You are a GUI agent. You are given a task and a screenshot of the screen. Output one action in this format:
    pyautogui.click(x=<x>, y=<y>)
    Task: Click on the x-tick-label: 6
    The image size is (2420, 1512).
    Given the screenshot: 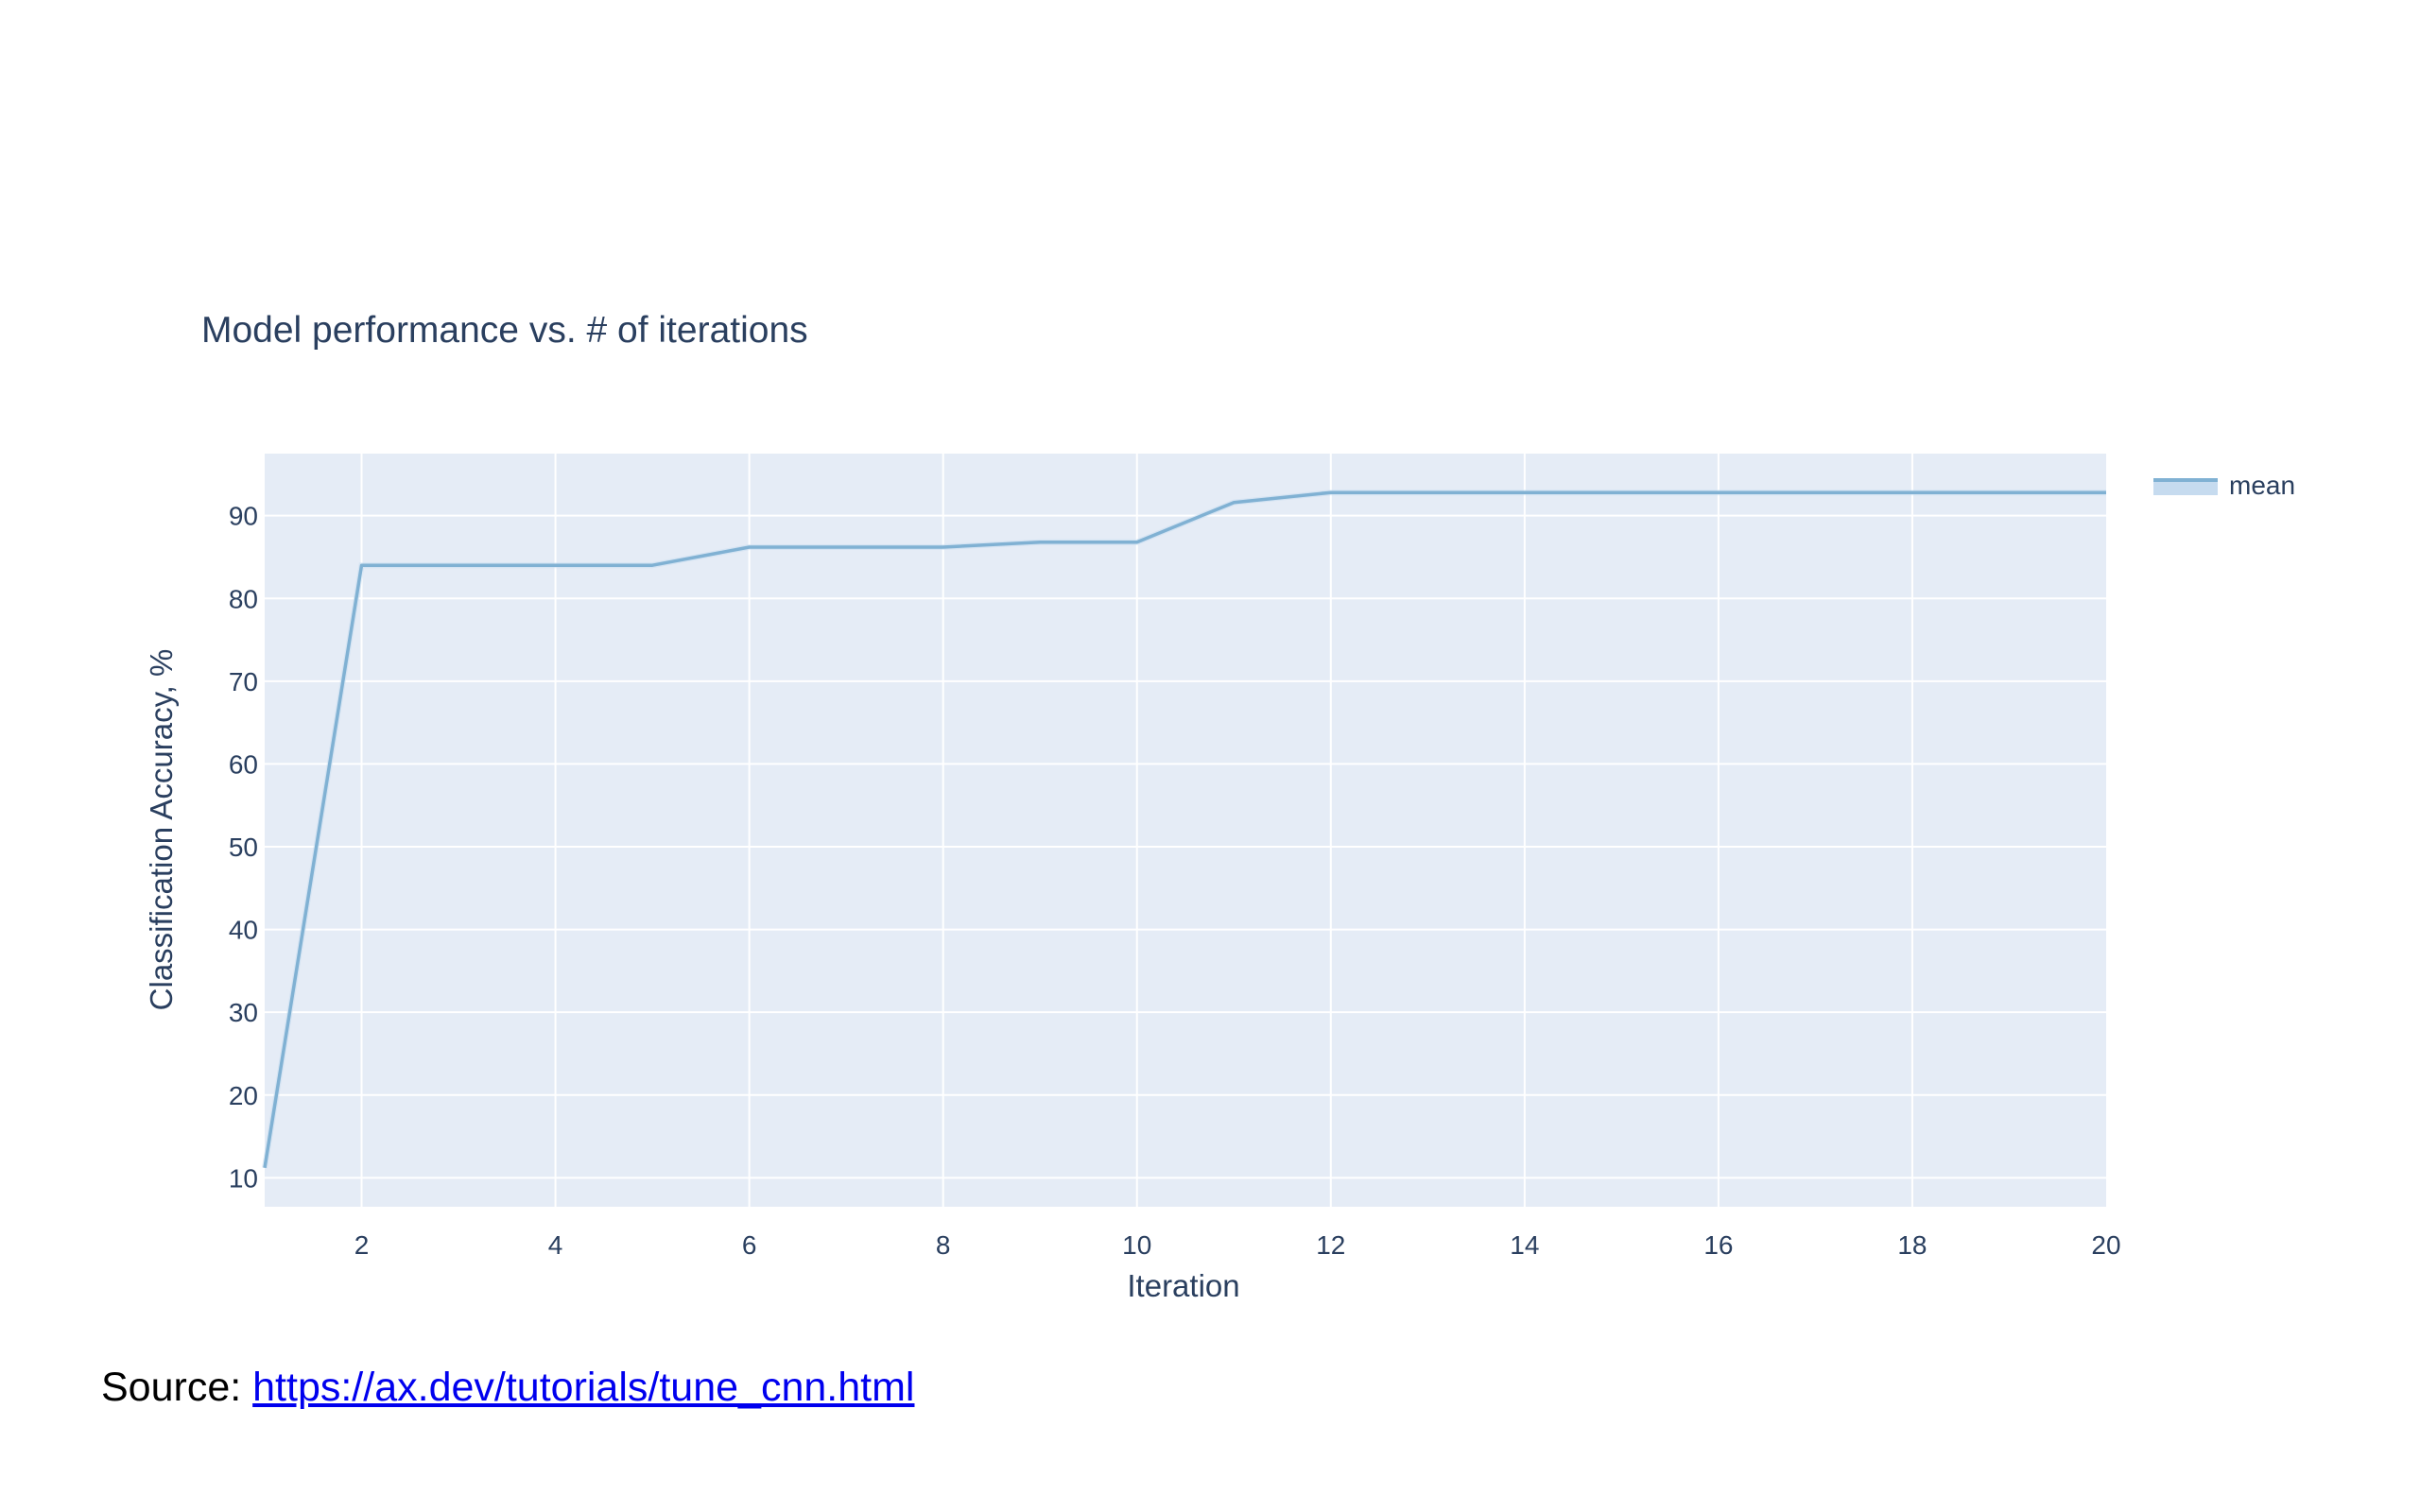 What is the action you would take?
    pyautogui.click(x=749, y=1245)
    